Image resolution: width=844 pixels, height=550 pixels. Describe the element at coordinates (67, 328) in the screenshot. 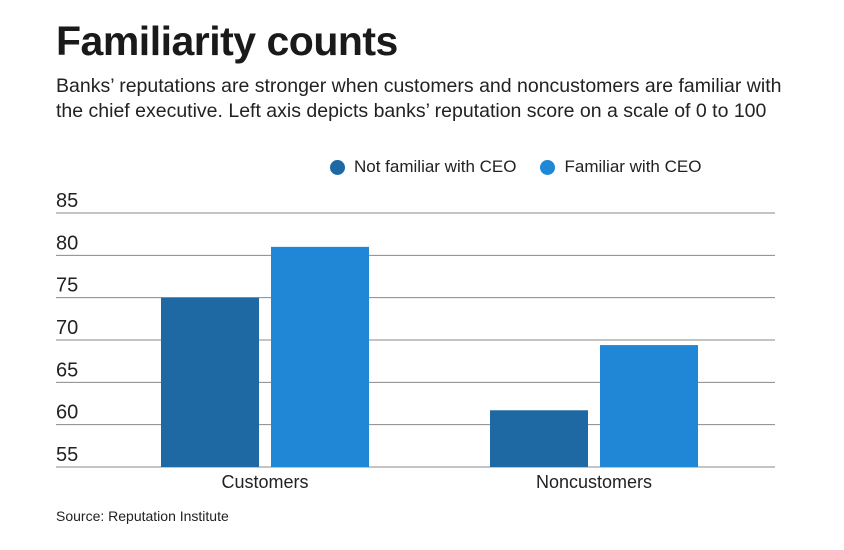

I see `y-tick-label-70: 70` at that location.